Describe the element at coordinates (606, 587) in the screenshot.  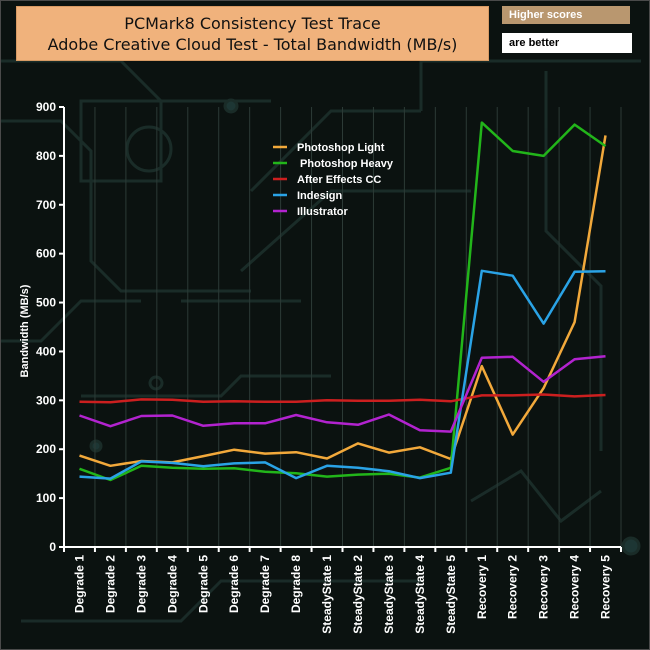
I see `x-tick-label: Recovery 5` at that location.